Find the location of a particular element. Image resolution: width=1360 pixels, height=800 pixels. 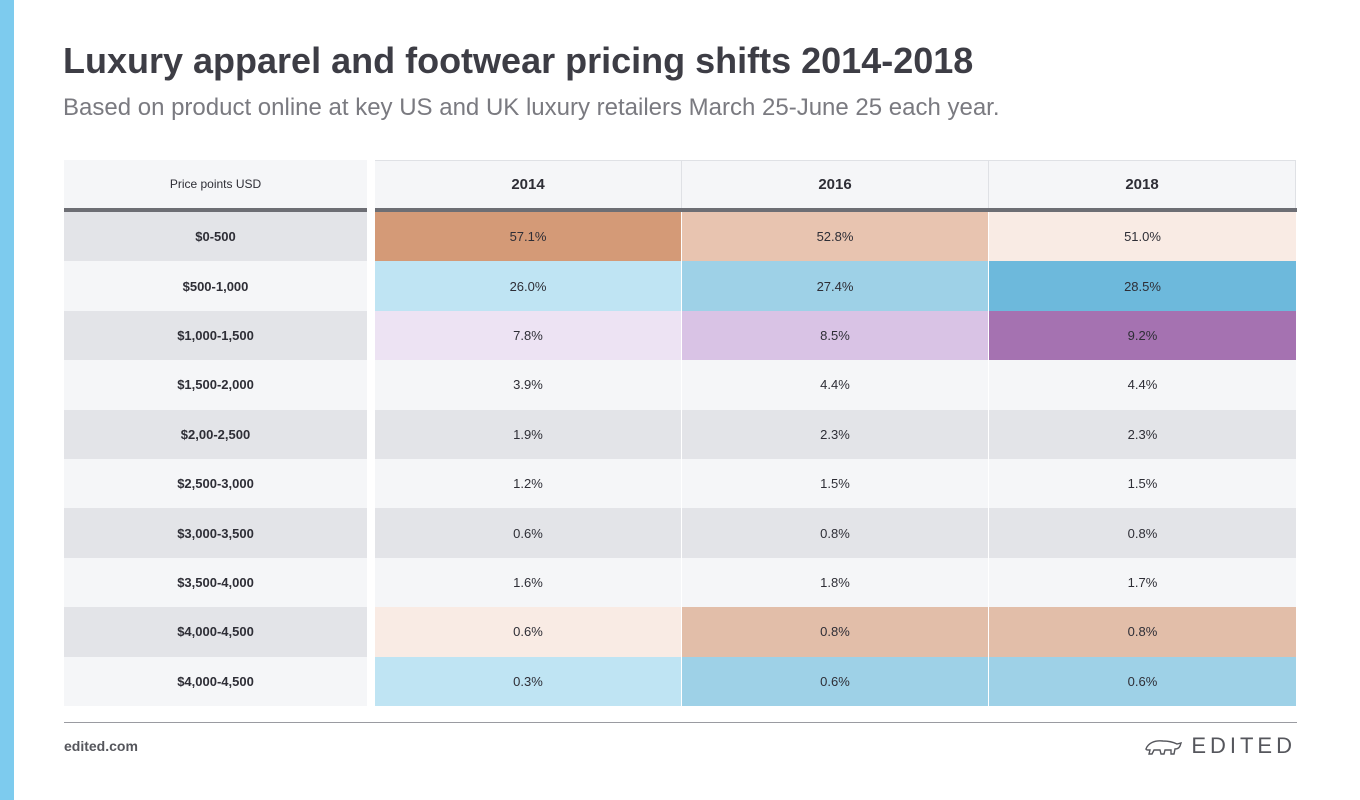

table-row: $1,000-1,500 7.8% 8.5% 9.2% is located at coordinates (680, 335).